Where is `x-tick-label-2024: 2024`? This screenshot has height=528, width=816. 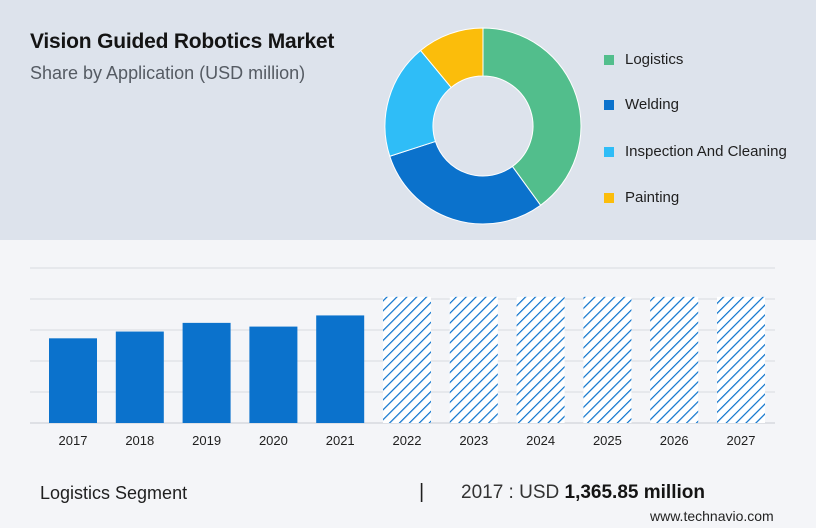 x-tick-label-2024: 2024 is located at coordinates (540, 440).